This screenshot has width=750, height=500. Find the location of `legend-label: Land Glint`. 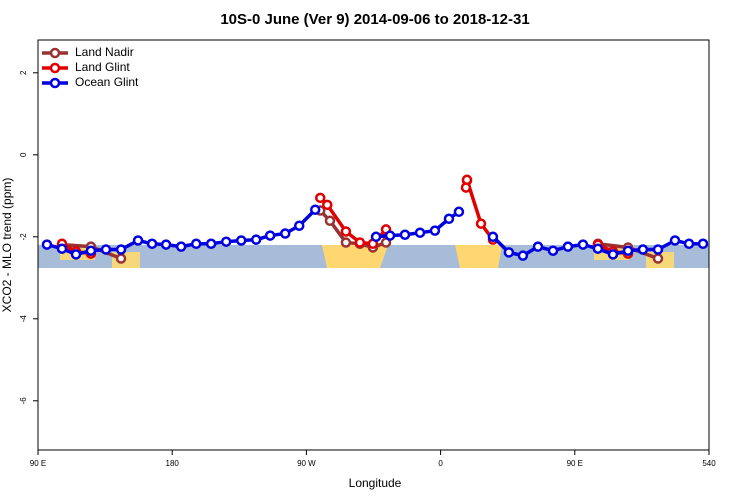

legend-label: Land Glint is located at coordinates (102, 67).